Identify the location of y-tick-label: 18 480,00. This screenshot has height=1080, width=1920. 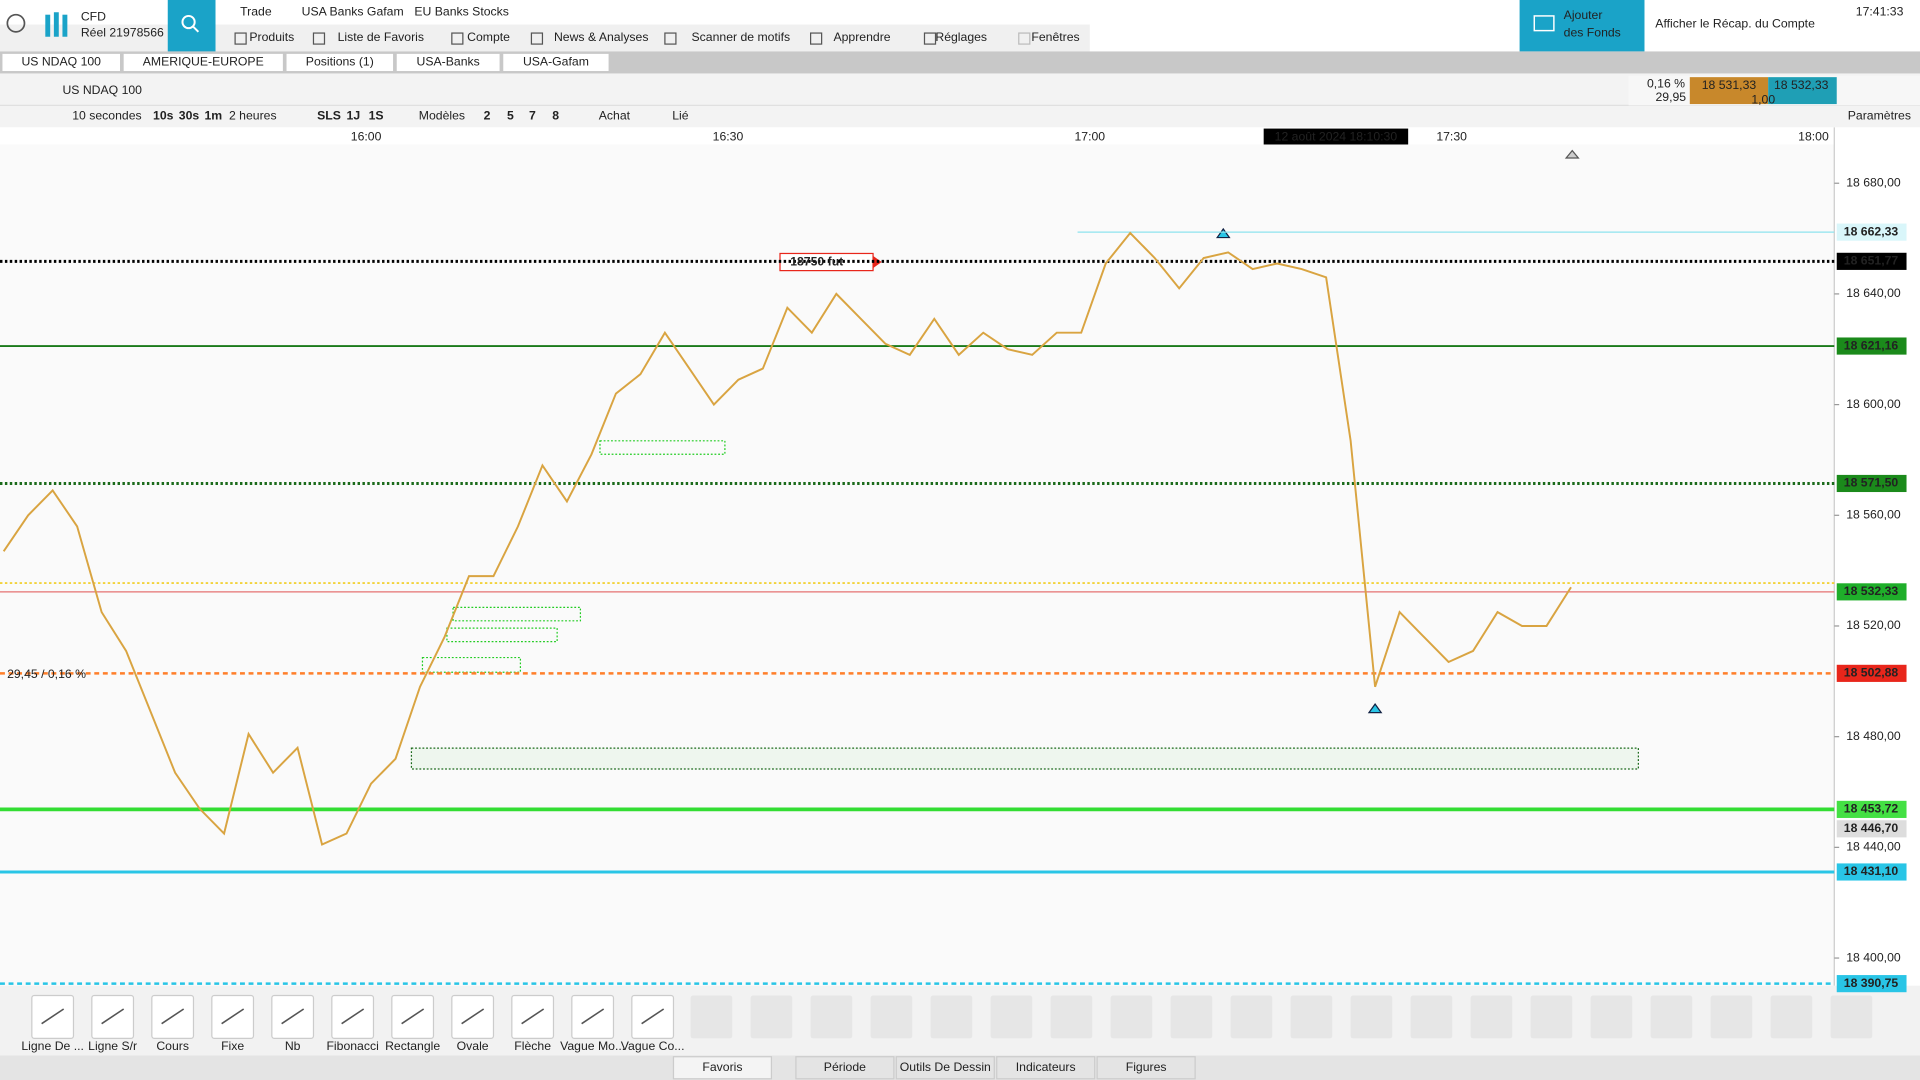
(1873, 736).